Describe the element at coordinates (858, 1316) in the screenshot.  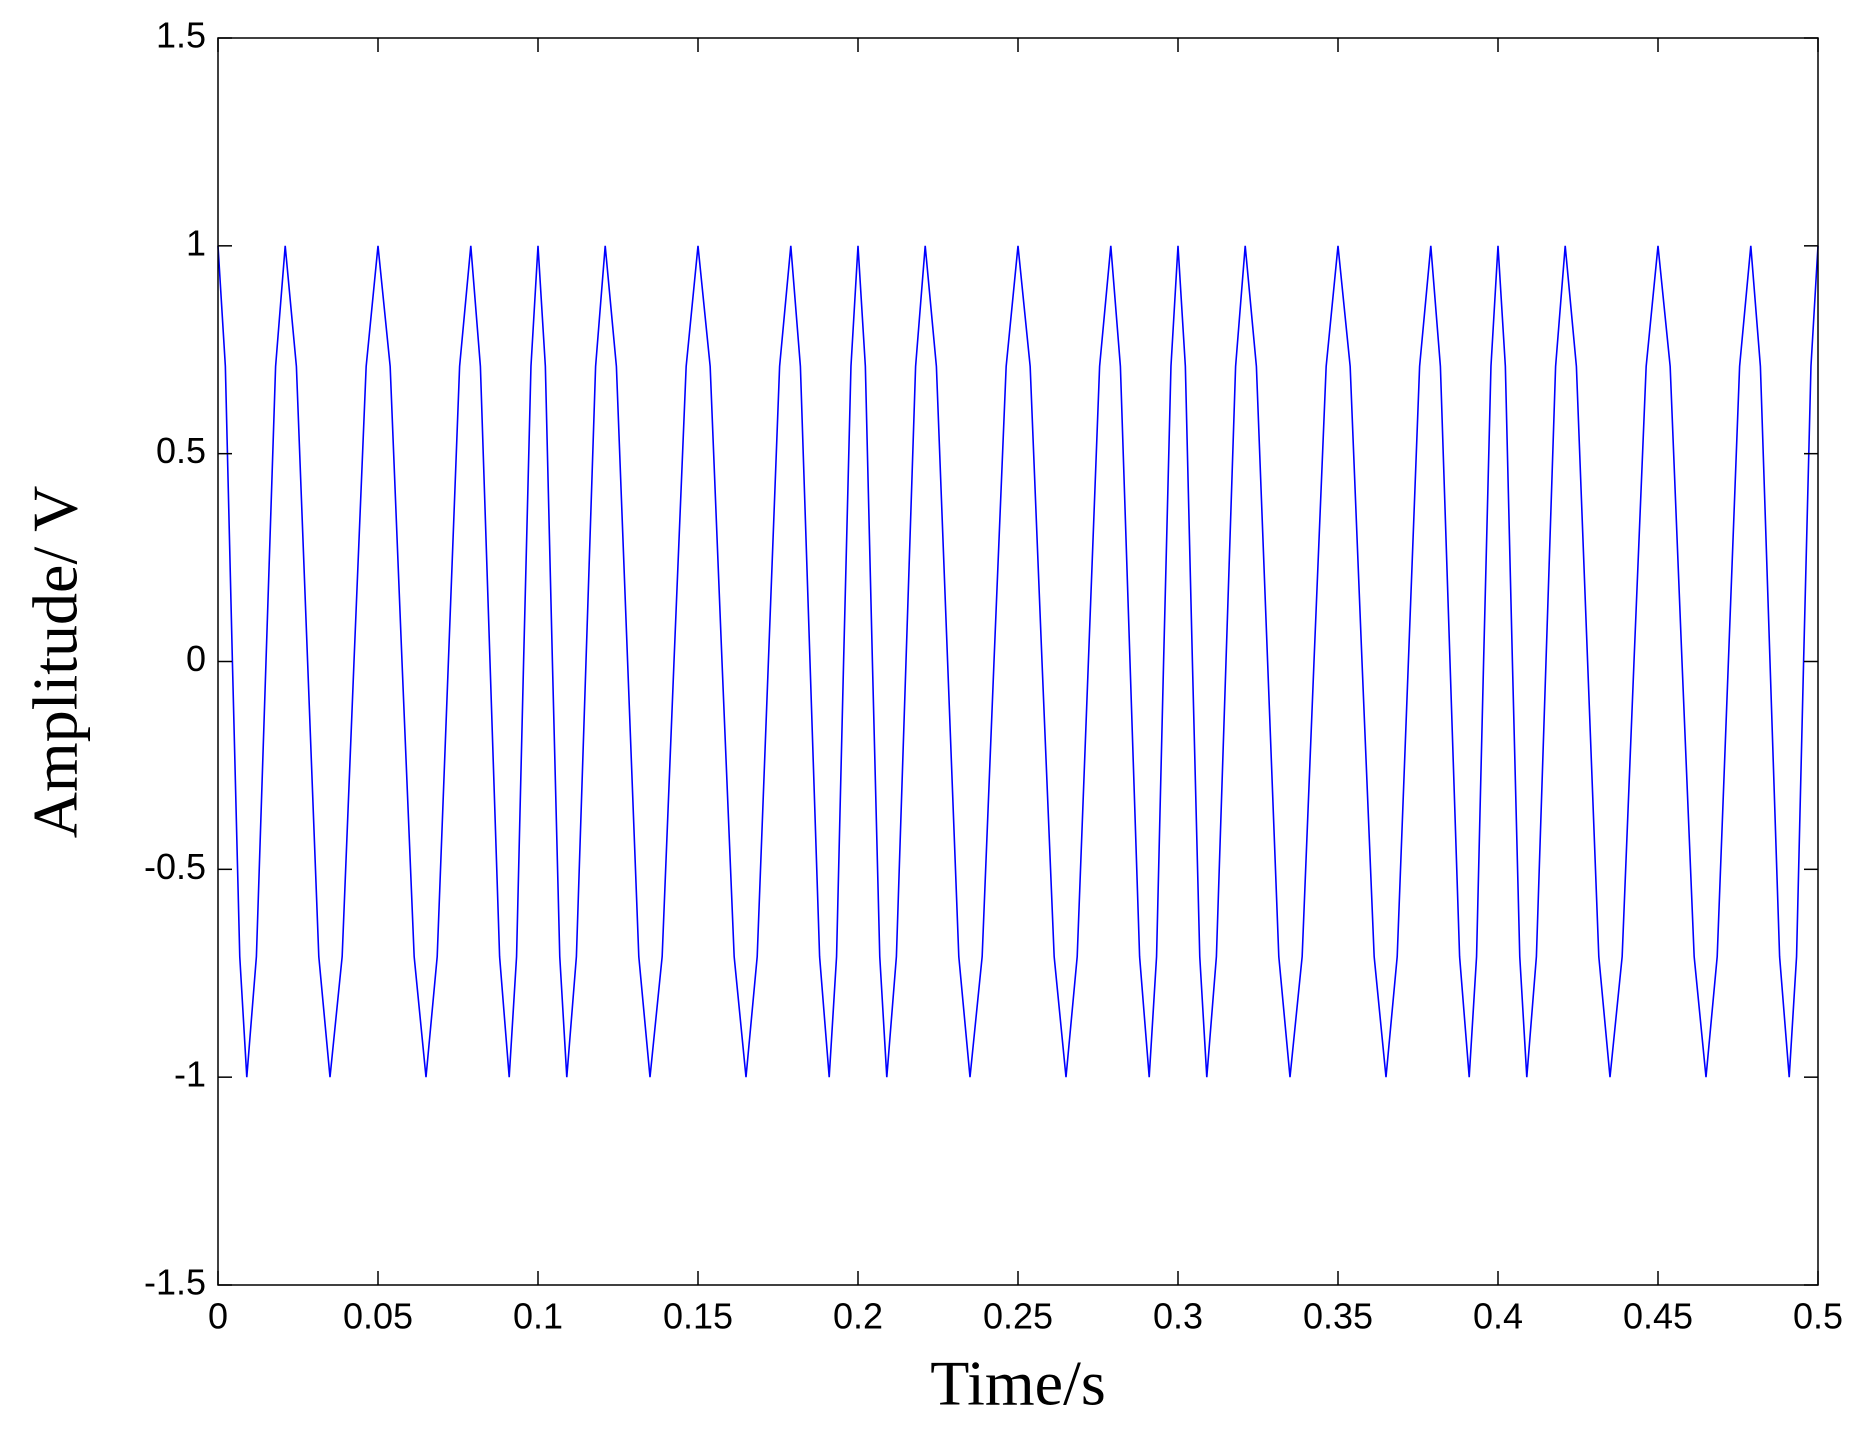
I see `x-tick-label: 0.2` at that location.